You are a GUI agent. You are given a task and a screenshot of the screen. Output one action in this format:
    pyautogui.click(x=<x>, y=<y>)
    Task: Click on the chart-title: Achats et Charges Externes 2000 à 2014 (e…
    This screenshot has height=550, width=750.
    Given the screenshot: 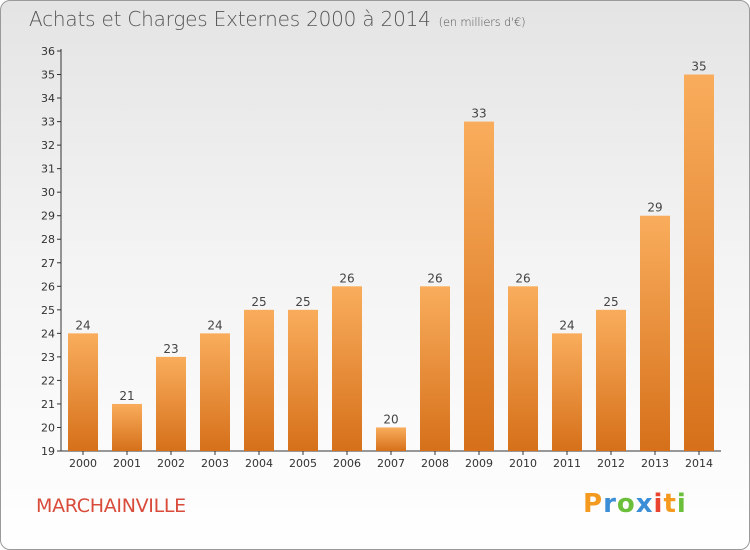 What is the action you would take?
    pyautogui.click(x=277, y=19)
    